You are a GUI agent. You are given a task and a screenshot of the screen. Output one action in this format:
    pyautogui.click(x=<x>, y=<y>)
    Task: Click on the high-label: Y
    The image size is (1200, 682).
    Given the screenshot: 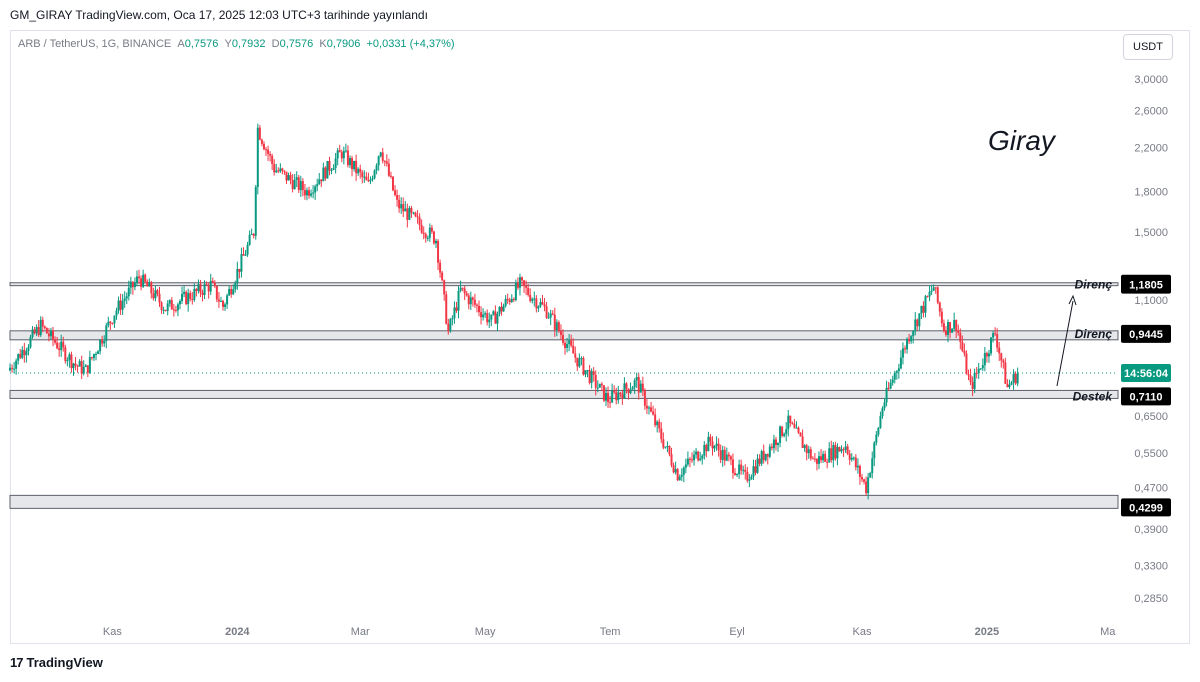 What is the action you would take?
    pyautogui.click(x=228, y=44)
    